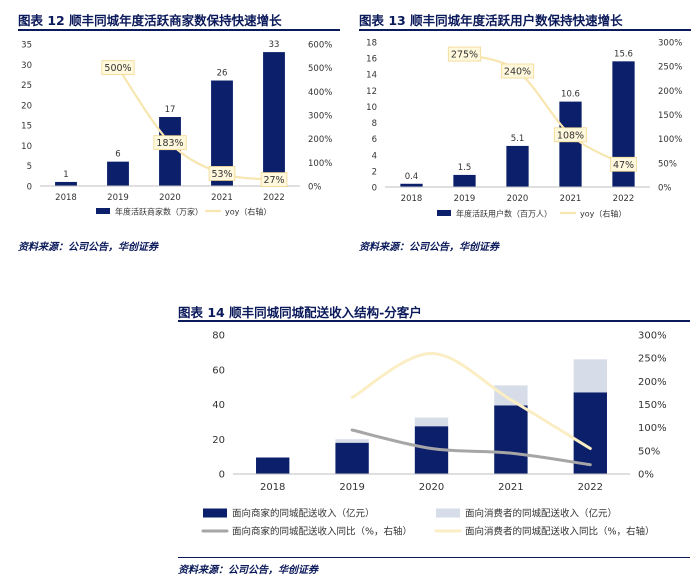  What do you see at coordinates (429, 247) in the screenshot?
I see `source-note-13: 资料来源：公司公告，华创证券` at bounding box center [429, 247].